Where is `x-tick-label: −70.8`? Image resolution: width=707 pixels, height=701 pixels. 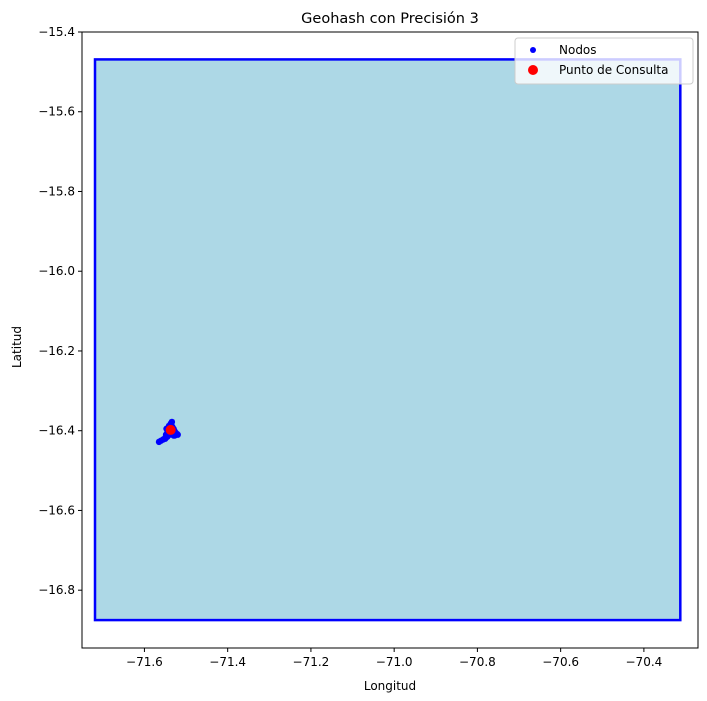
x-tick-label: −70.8 is located at coordinates (477, 662).